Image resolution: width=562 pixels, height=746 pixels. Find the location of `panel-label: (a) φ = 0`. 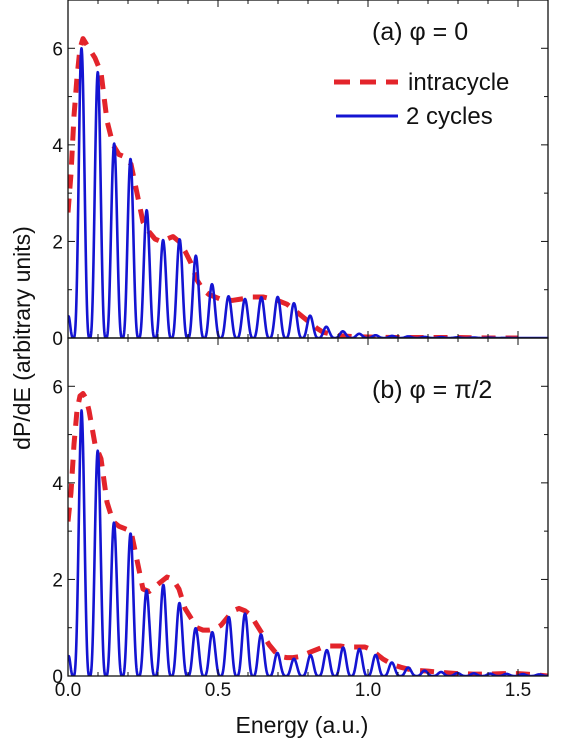

panel-label: (a) φ = 0 is located at coordinates (420, 32).